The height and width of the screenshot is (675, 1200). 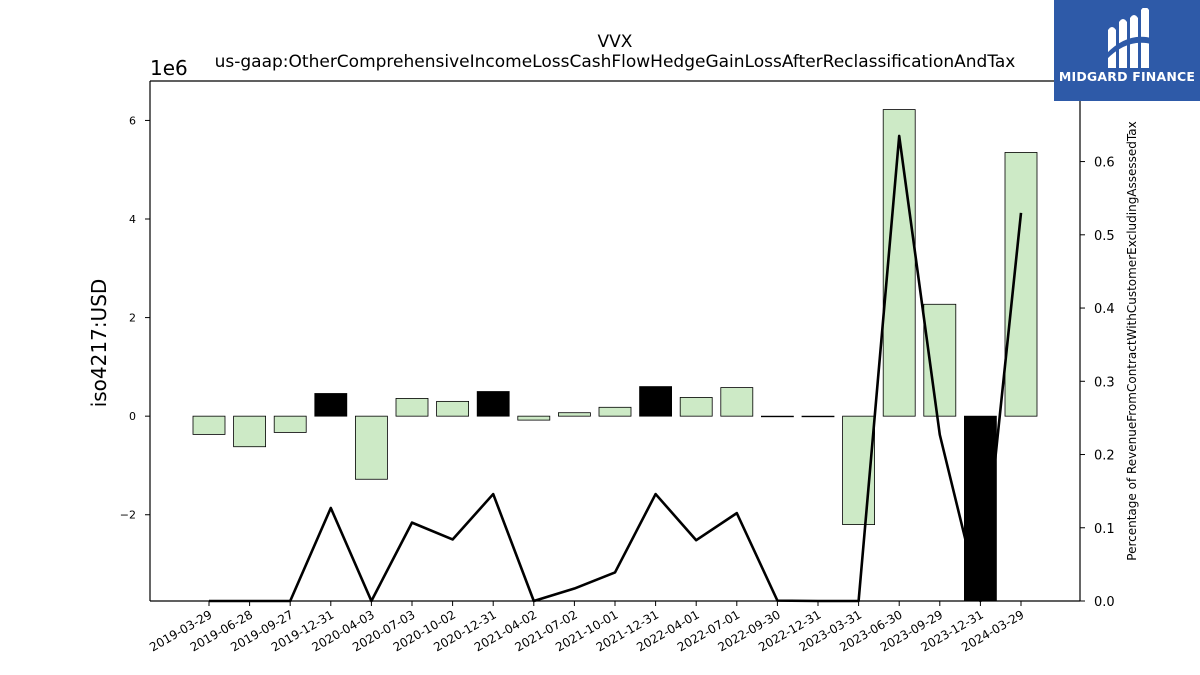 I want to click on y-axis-label: iso4217:USD, so click(x=99, y=343).